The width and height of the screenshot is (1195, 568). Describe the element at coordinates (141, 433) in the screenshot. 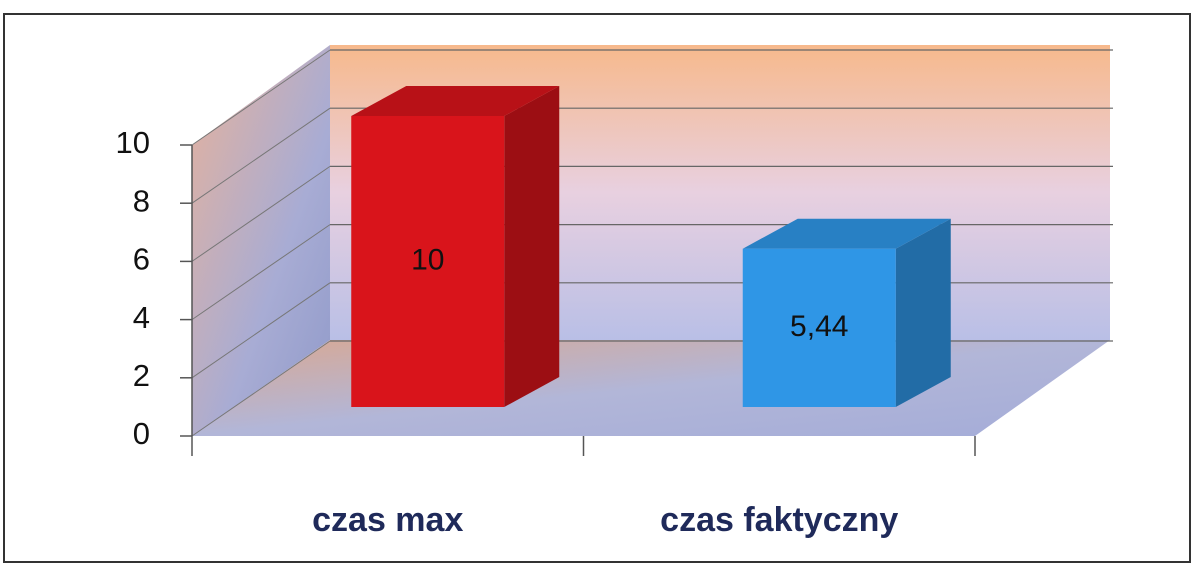

I see `y-tick-label: 0` at that location.